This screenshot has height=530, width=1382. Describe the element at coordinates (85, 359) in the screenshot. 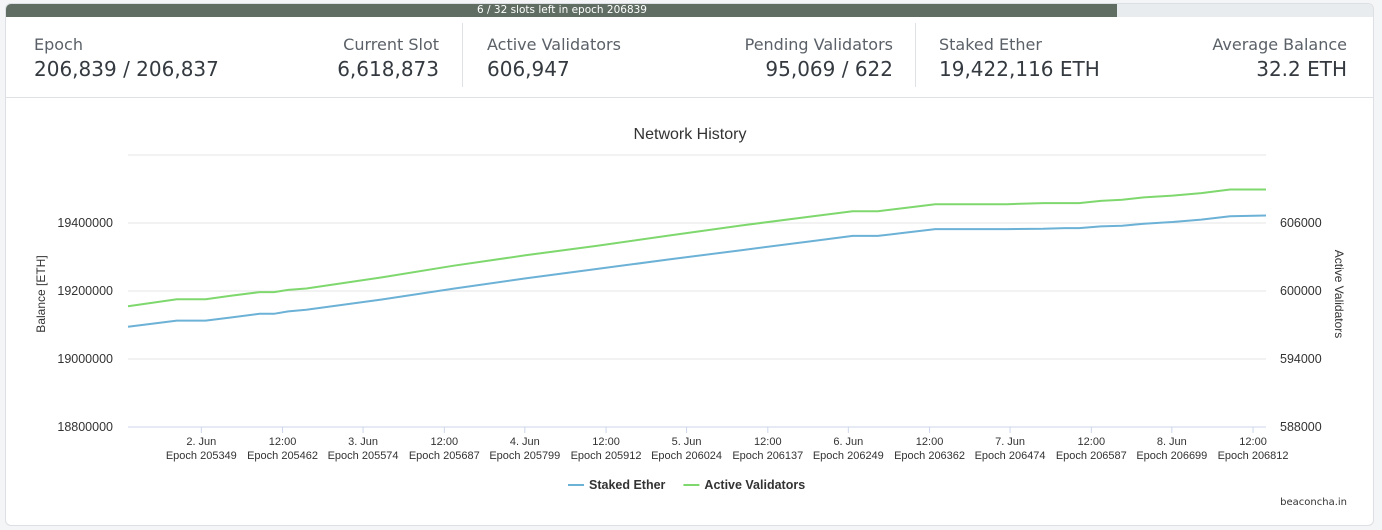

I see `y-tick-left-label: 19000000` at that location.